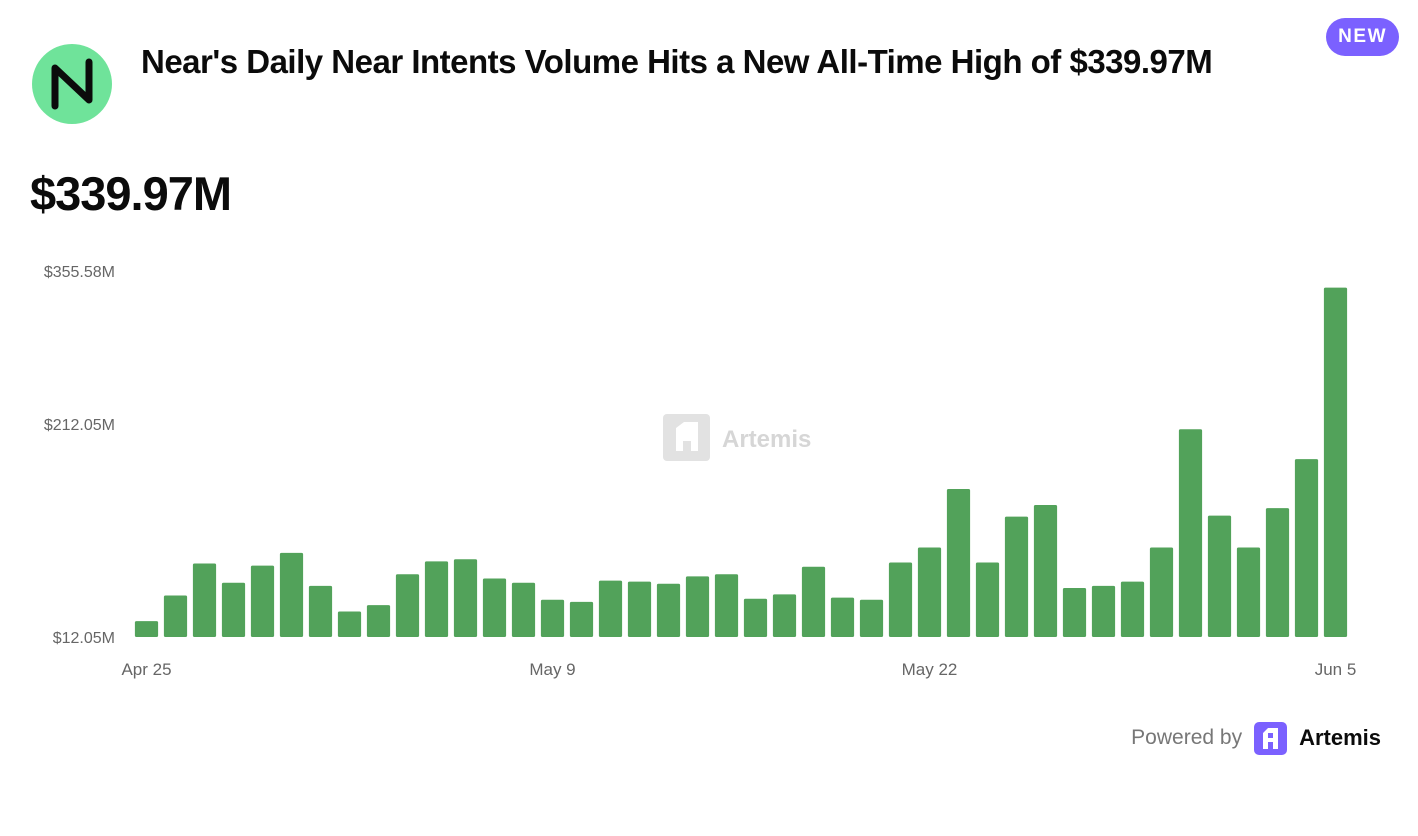 The height and width of the screenshot is (836, 1418). I want to click on new-badge: NEW, so click(1362, 37).